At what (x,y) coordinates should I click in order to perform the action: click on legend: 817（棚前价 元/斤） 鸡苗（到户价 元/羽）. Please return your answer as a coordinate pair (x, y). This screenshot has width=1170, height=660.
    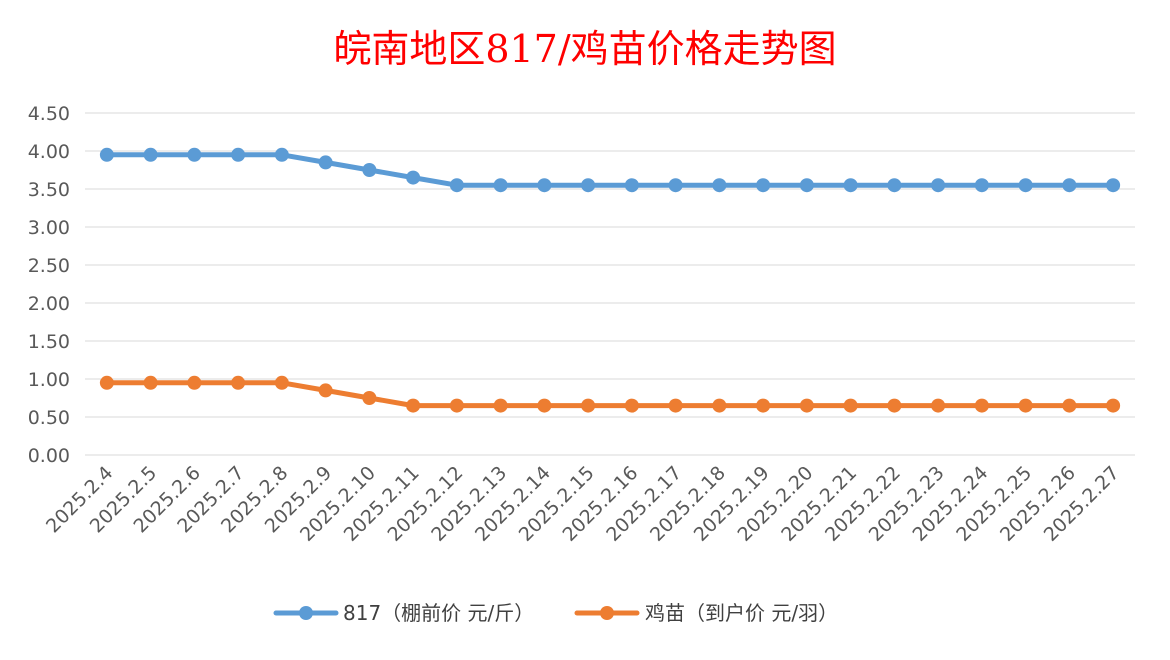
    Looking at the image, I should click on (555, 613).